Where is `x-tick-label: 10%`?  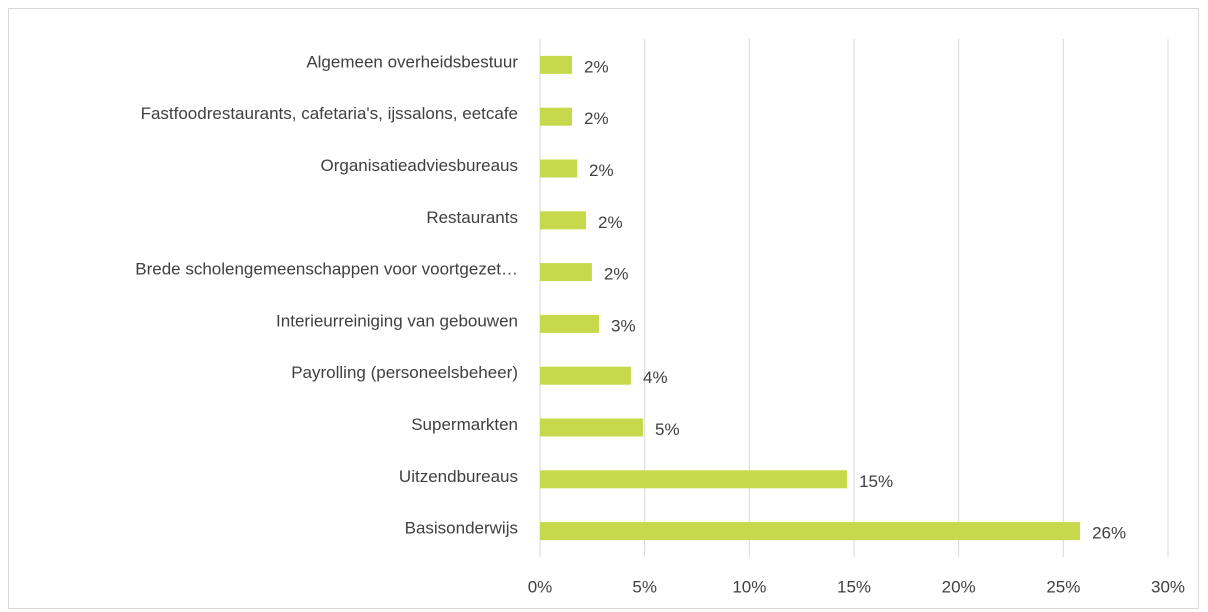 x-tick-label: 10% is located at coordinates (749, 586).